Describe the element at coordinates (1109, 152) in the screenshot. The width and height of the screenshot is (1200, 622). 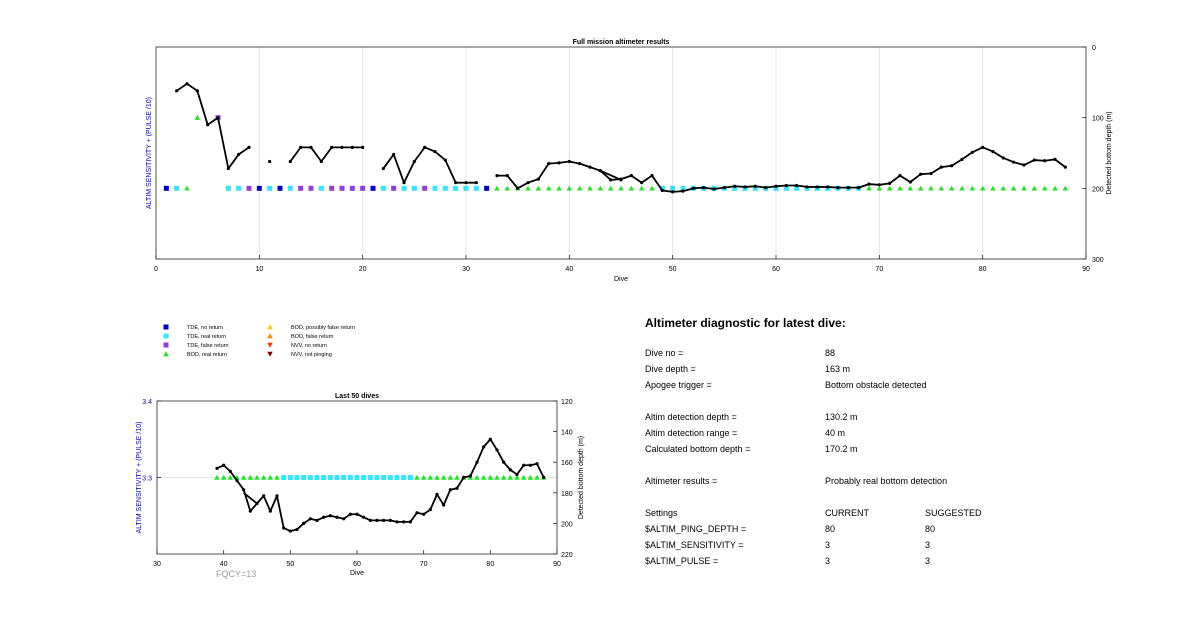
I see `y-right-axis-label: Detected bottom depth (m)` at that location.